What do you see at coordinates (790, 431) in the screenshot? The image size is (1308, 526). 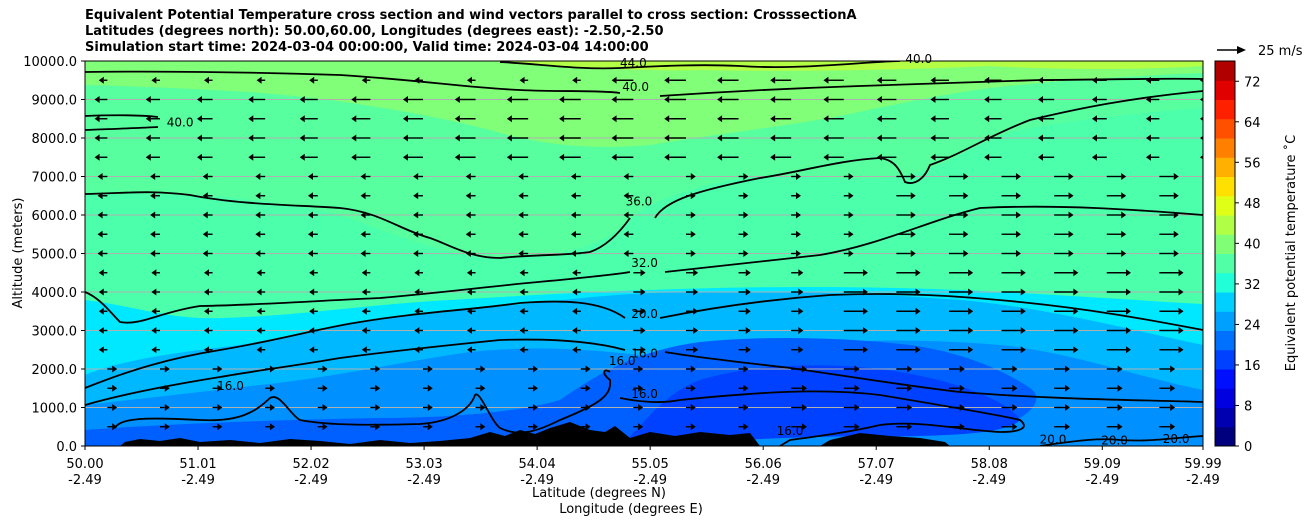 I see `contour-label: 16.0` at bounding box center [790, 431].